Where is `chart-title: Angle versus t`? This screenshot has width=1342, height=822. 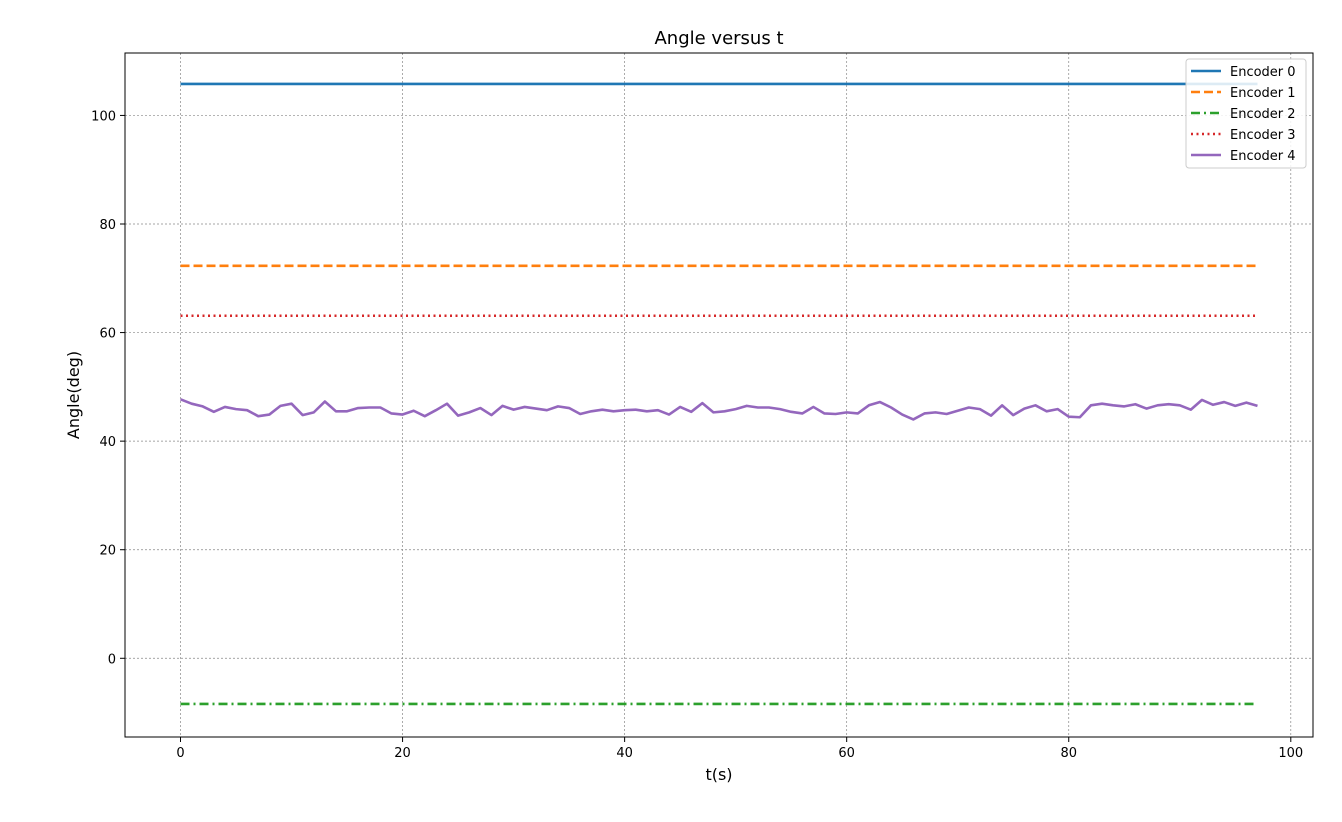 chart-title: Angle versus t is located at coordinates (718, 38).